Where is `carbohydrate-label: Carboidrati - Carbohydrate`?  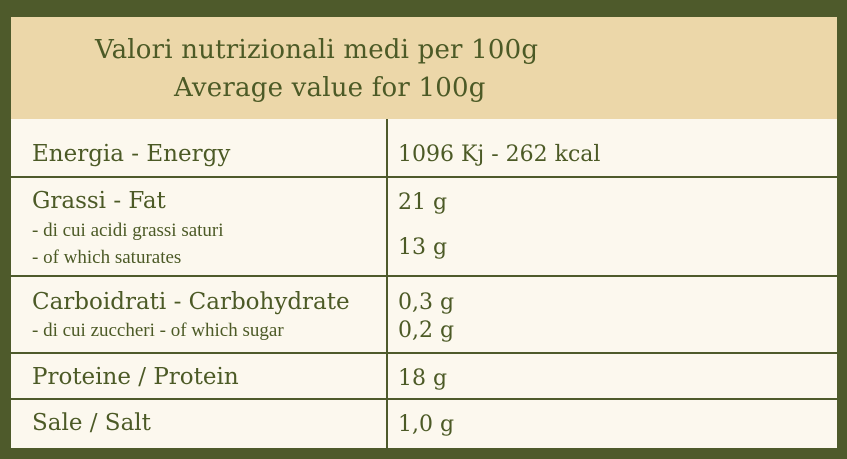 carbohydrate-label: Carboidrati - Carbohydrate is located at coordinates (191, 302).